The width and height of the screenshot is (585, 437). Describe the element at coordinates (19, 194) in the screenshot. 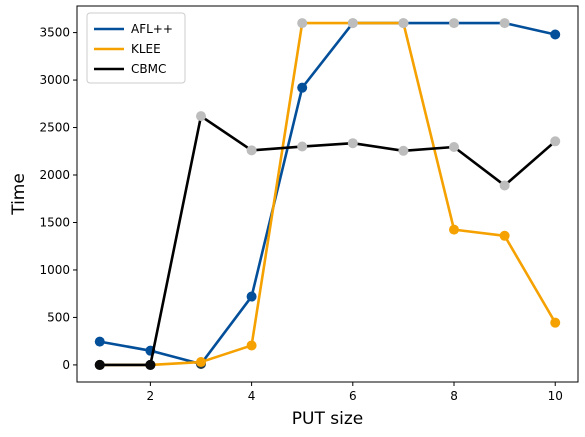

I see `y-axis-title: Time` at that location.